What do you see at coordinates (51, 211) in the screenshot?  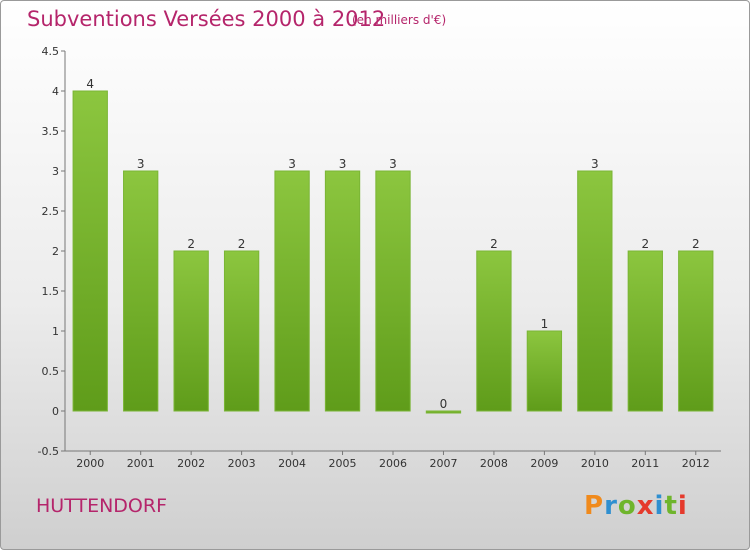 I see `y-tick-label: 2.5` at bounding box center [51, 211].